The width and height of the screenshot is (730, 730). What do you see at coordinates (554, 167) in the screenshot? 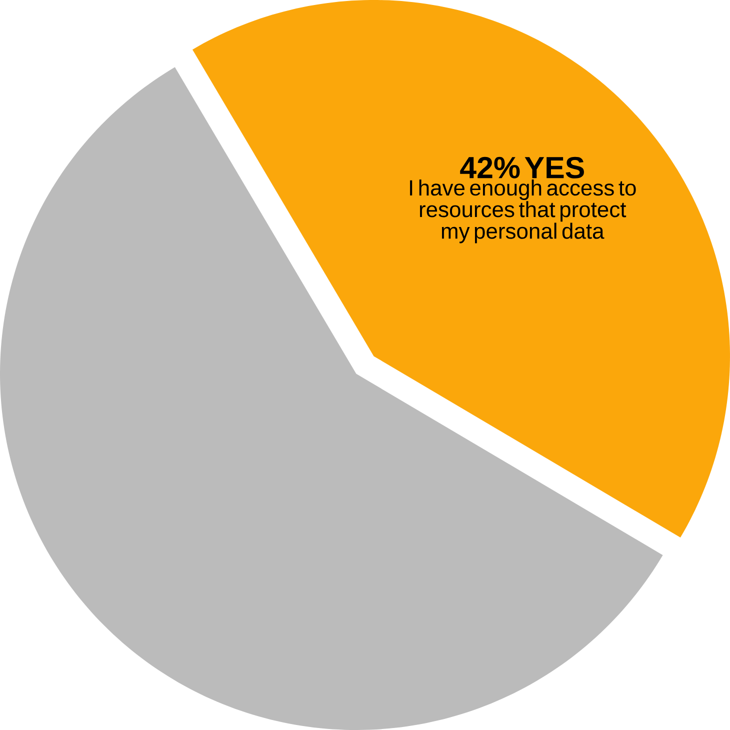
I see `slice-label: YES` at bounding box center [554, 167].